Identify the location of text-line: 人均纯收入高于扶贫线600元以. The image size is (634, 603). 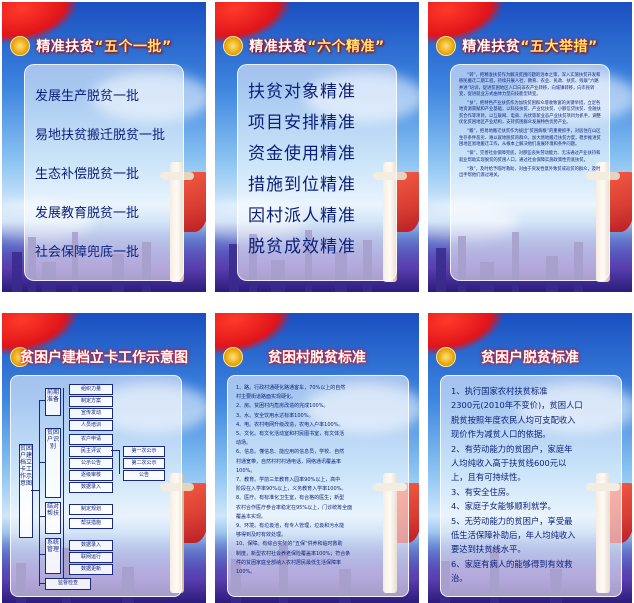
(509, 463).